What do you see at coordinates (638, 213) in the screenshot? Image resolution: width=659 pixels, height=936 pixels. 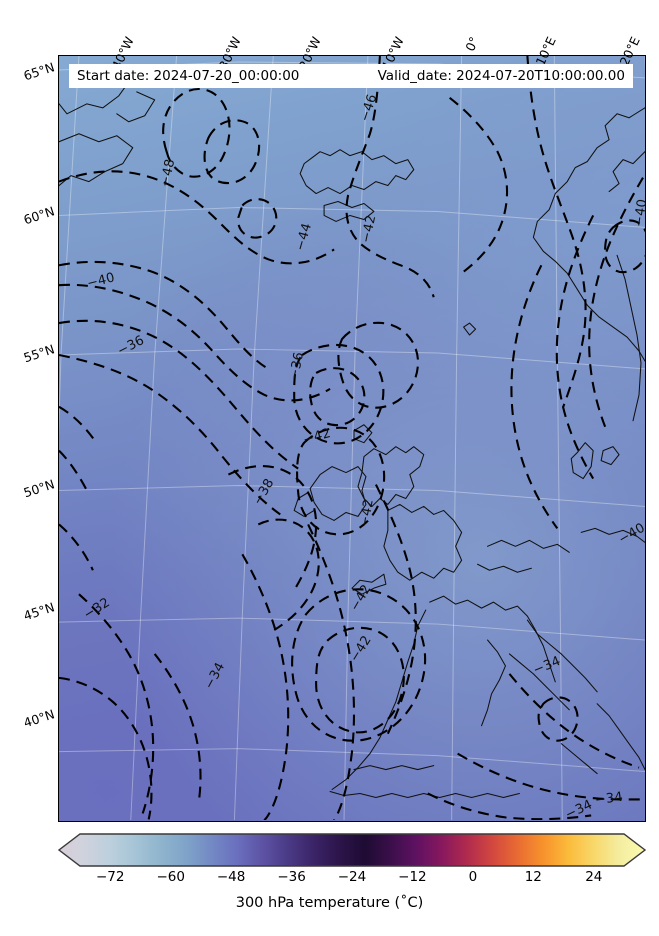 I see `contour-label-5: −40` at bounding box center [638, 213].